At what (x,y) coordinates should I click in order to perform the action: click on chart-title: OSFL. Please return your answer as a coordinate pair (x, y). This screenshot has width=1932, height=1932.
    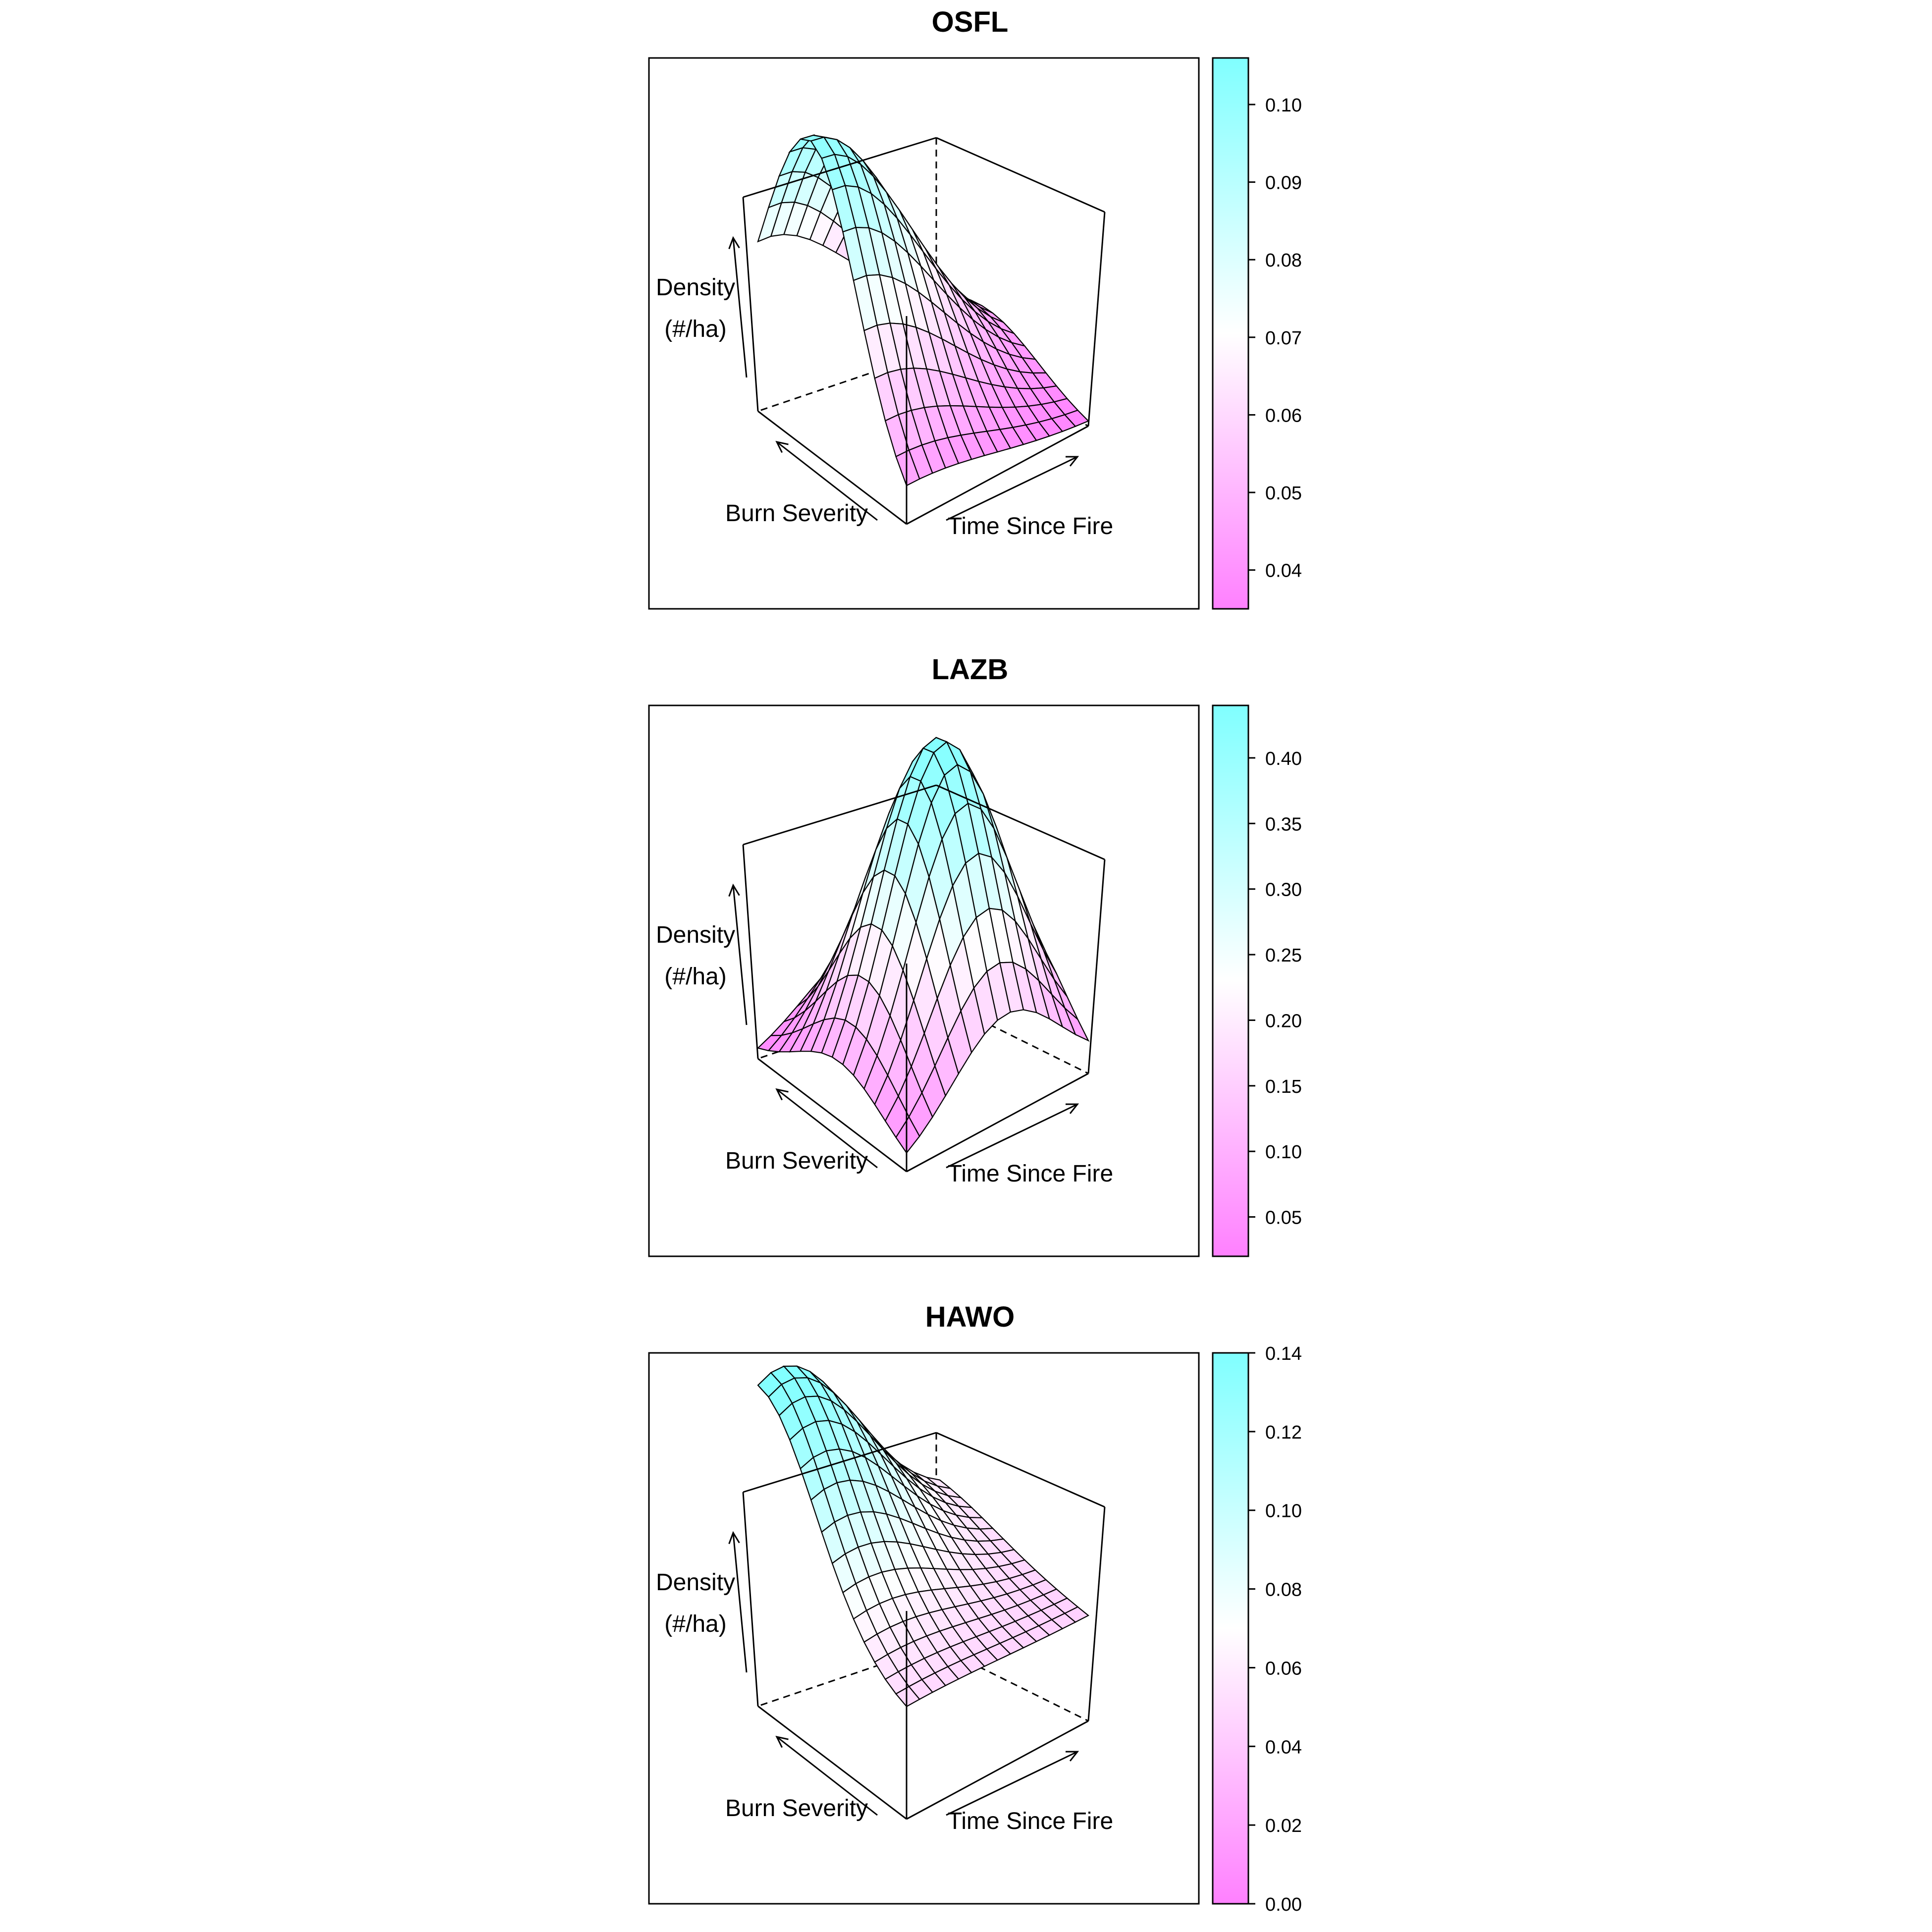
    Looking at the image, I should click on (971, 22).